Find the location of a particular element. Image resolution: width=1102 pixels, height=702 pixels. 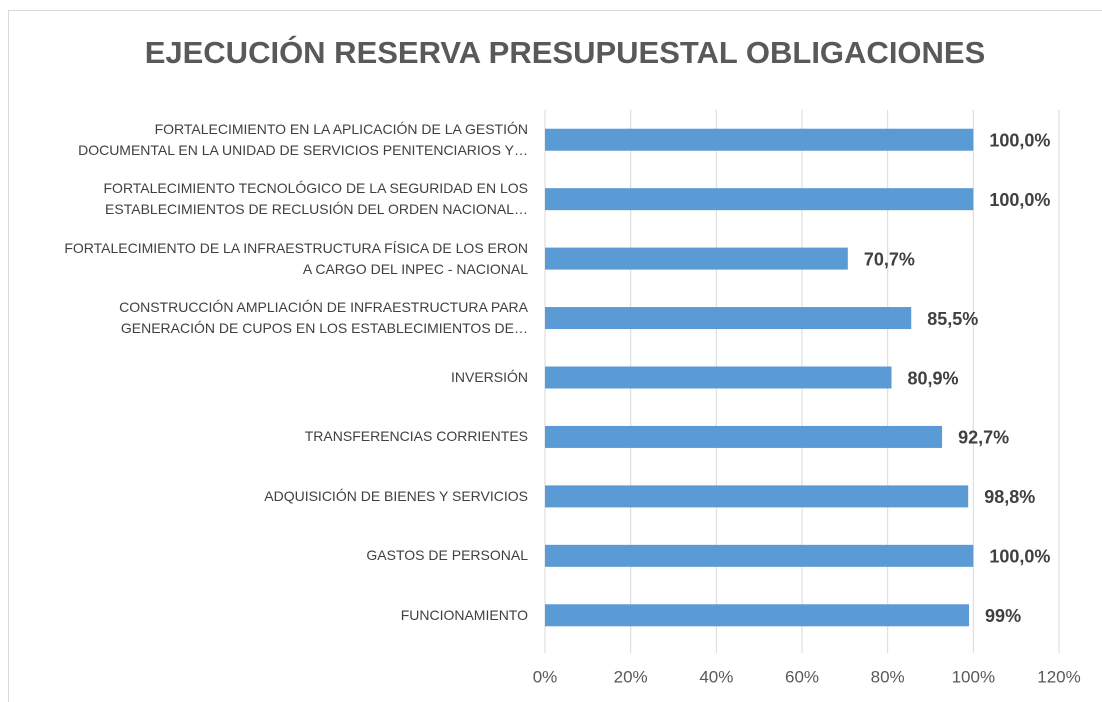

y-tick-label: FUNCIONAMIENTO is located at coordinates (464, 614).